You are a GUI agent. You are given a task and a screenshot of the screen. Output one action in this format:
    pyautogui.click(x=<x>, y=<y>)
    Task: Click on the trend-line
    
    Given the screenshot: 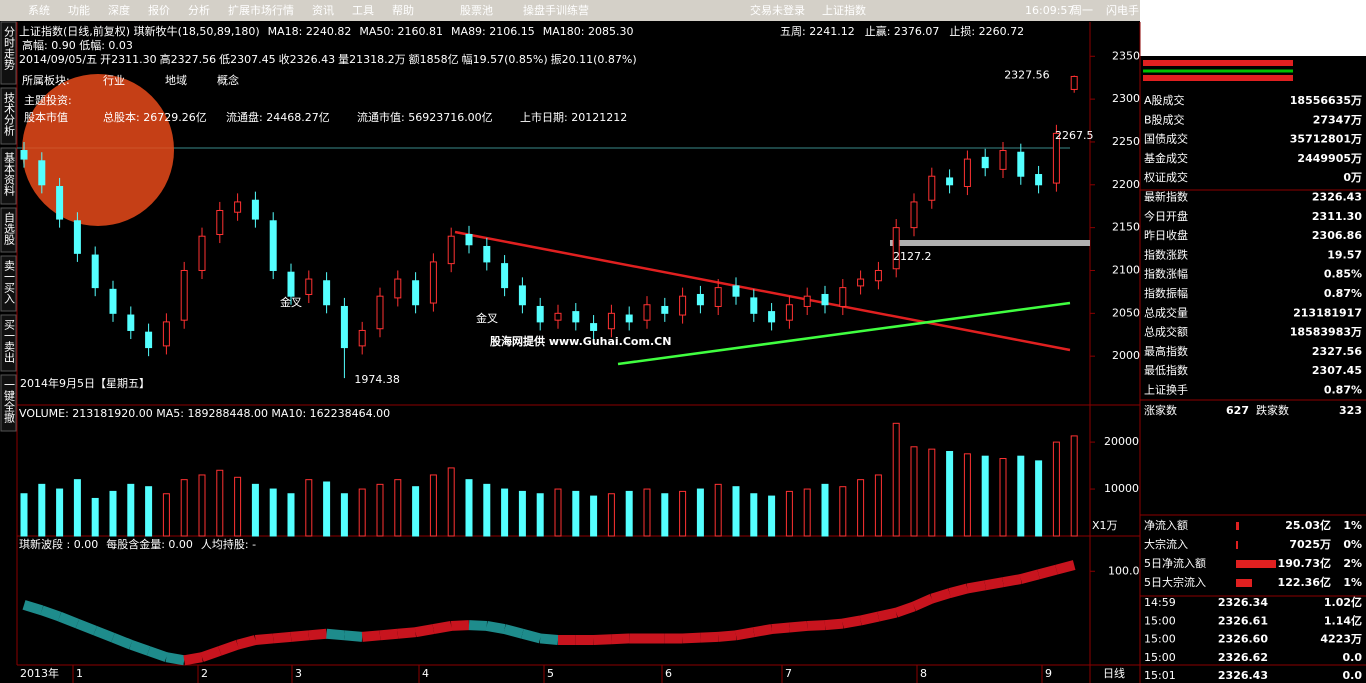 What is the action you would take?
    pyautogui.click(x=762, y=291)
    